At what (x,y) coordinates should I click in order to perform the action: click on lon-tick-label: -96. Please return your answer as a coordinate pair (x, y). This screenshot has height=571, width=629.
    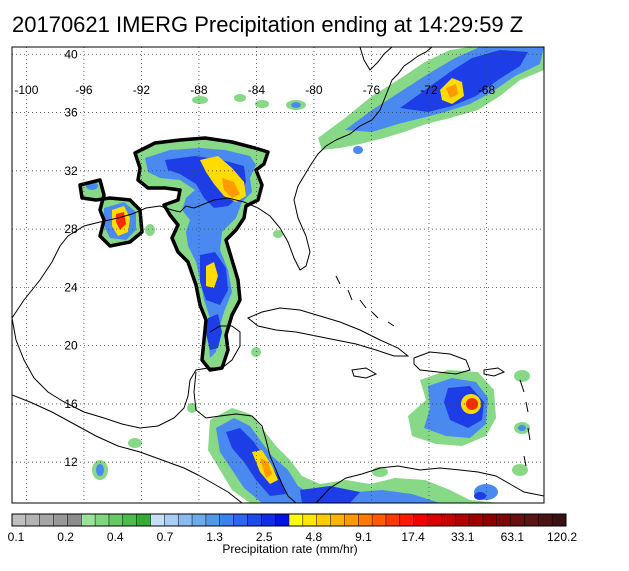
    Looking at the image, I should click on (84, 90).